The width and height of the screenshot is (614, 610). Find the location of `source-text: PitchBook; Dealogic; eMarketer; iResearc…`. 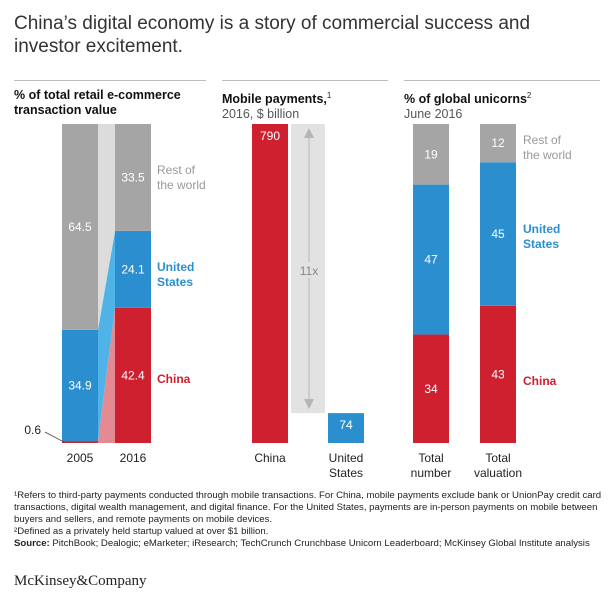

source-text: PitchBook; Dealogic; eMarketer; iResearc… is located at coordinates (319, 543).